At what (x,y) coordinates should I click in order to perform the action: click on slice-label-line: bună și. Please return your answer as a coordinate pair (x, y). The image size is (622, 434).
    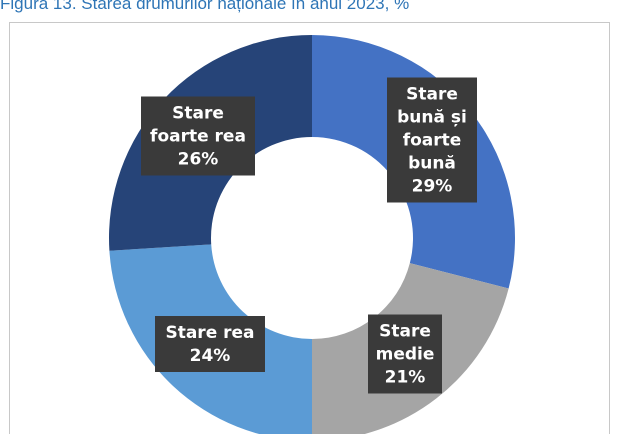
    Looking at the image, I should click on (432, 118).